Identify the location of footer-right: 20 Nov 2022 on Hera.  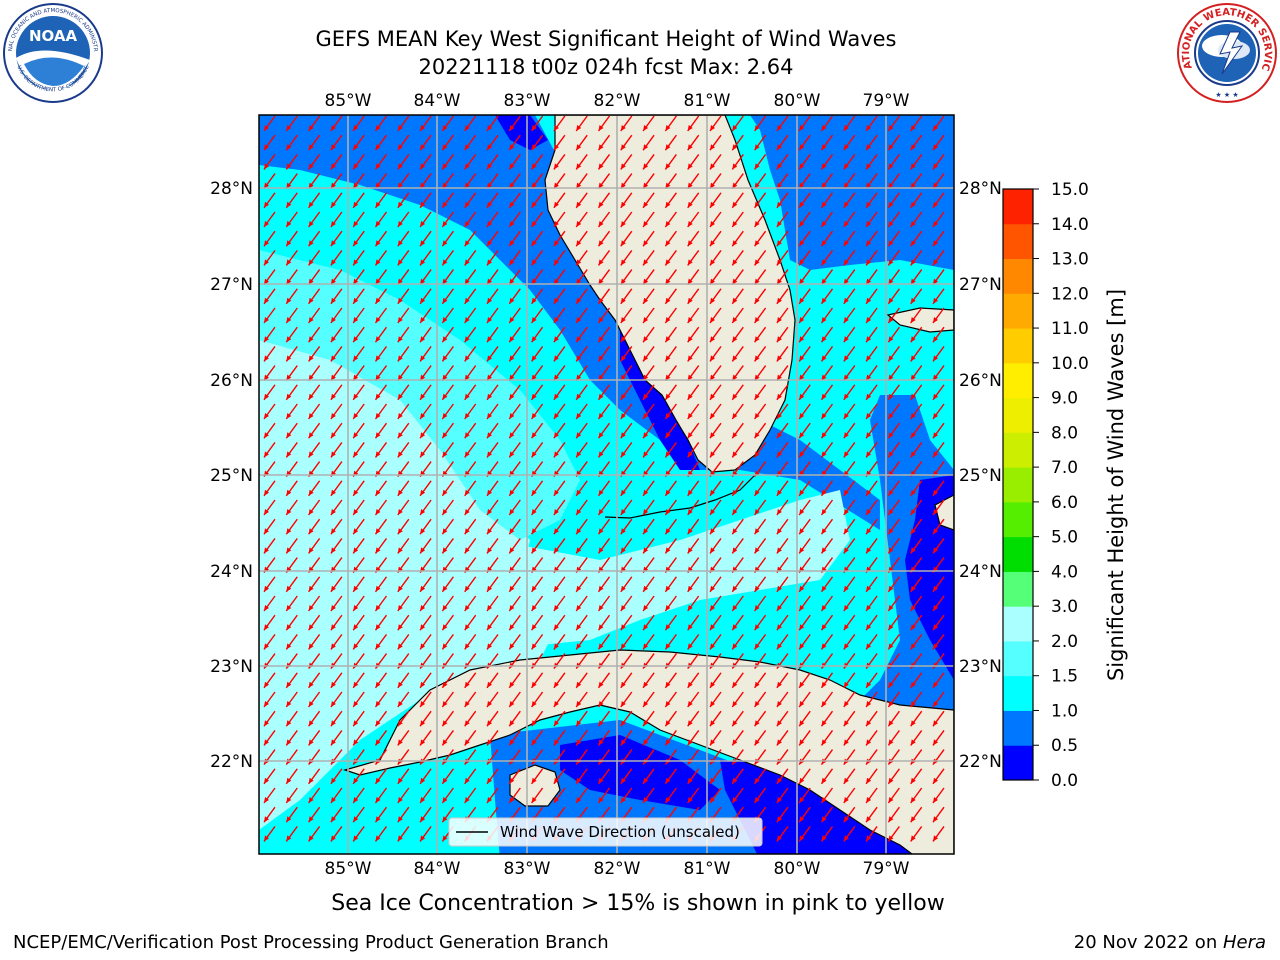
(1170, 942).